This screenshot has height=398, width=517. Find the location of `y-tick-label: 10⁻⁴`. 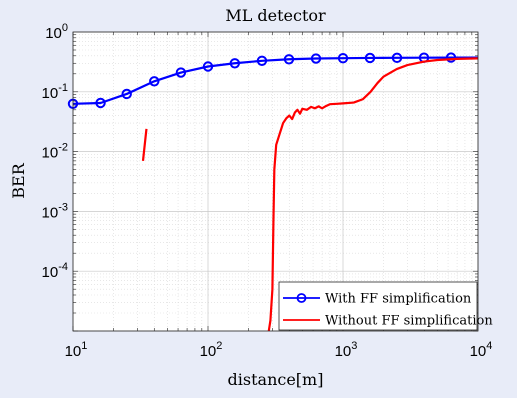

y-tick-label: 10⁻⁴ is located at coordinates (55, 271).